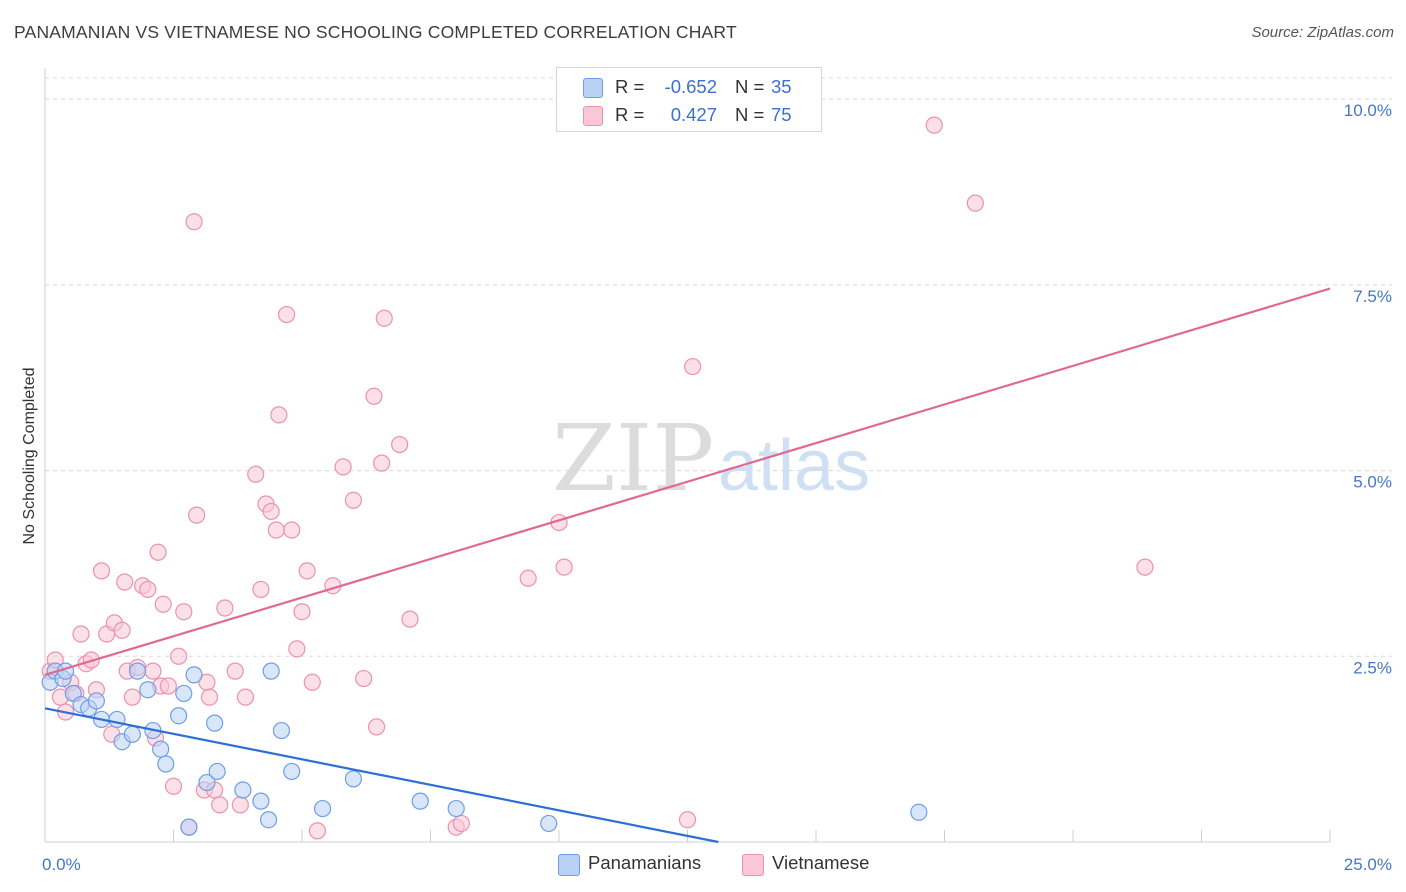 Image resolution: width=1406 pixels, height=892 pixels. Describe the element at coordinates (821, 862) in the screenshot. I see `bottom-legend-label: Vietnamese` at that location.